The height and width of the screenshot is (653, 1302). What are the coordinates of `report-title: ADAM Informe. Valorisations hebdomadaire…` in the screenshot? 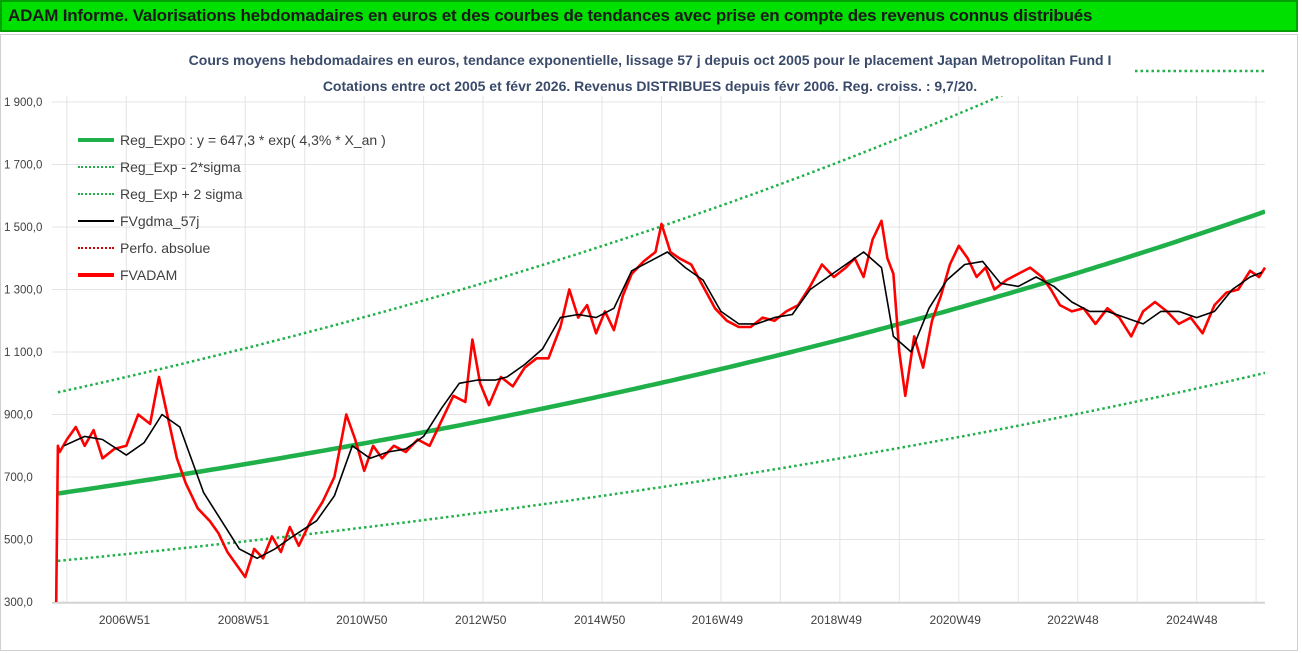 It's located at (550, 15).